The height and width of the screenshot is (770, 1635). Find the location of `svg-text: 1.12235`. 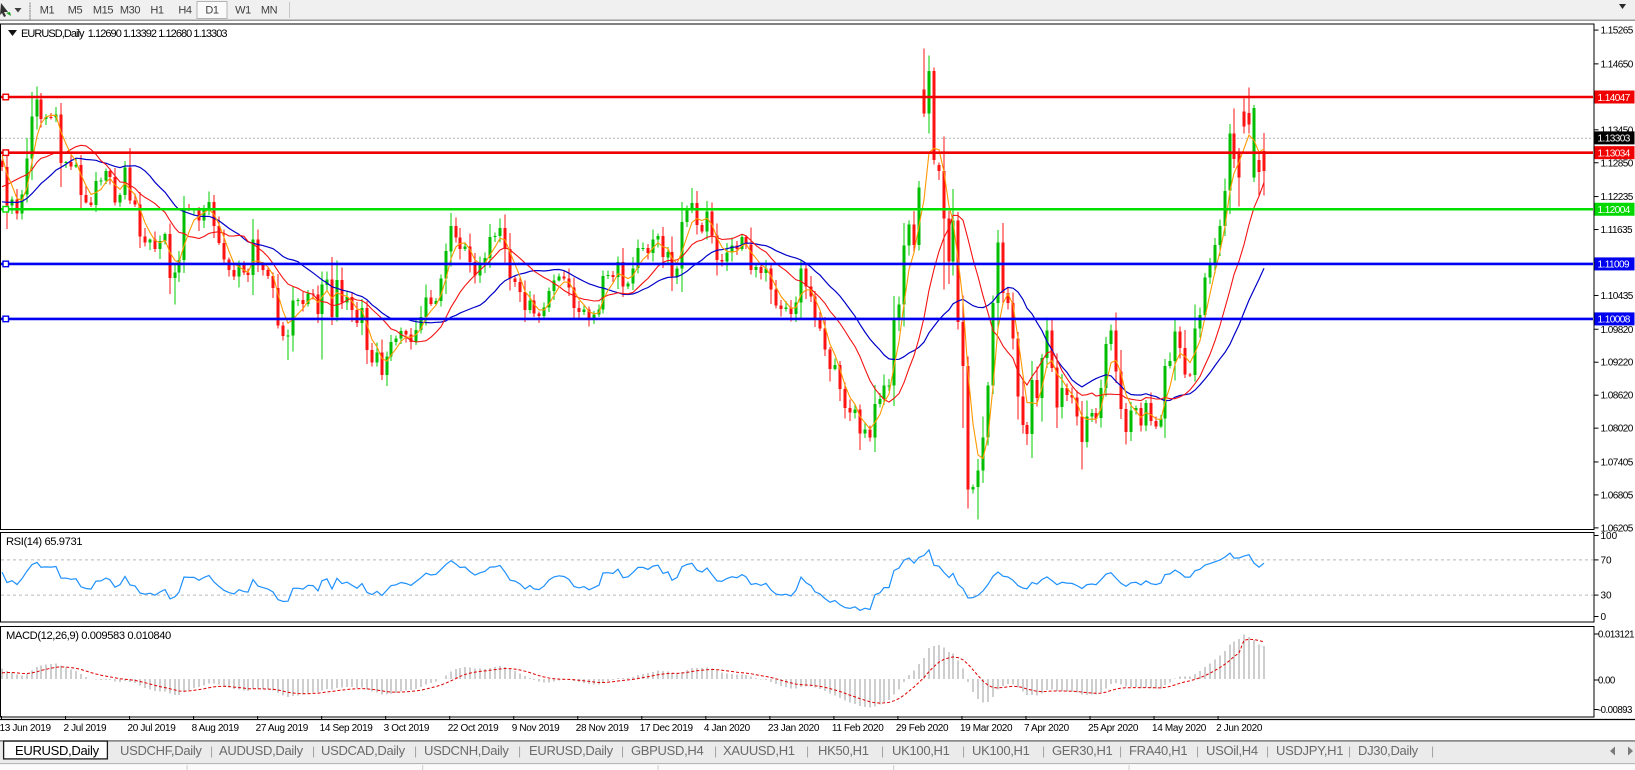

svg-text: 1.12235 is located at coordinates (1617, 197).